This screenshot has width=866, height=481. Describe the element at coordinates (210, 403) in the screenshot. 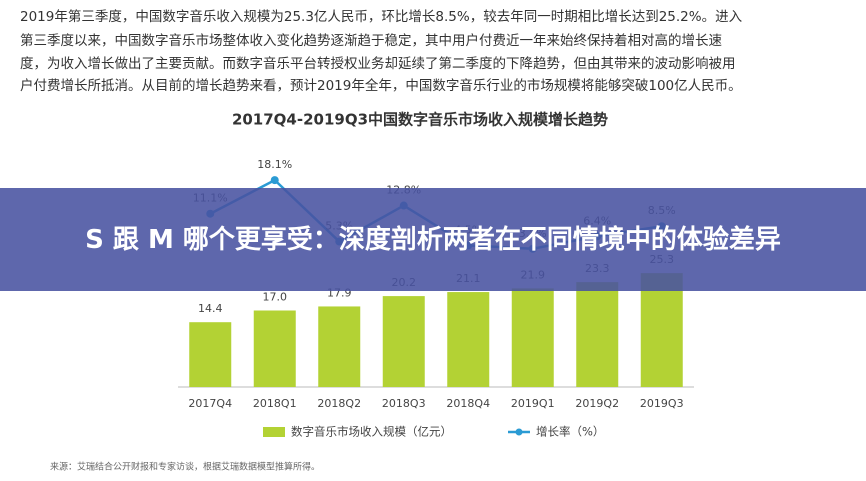

I see `x-tick-label: 2017Q4` at that location.